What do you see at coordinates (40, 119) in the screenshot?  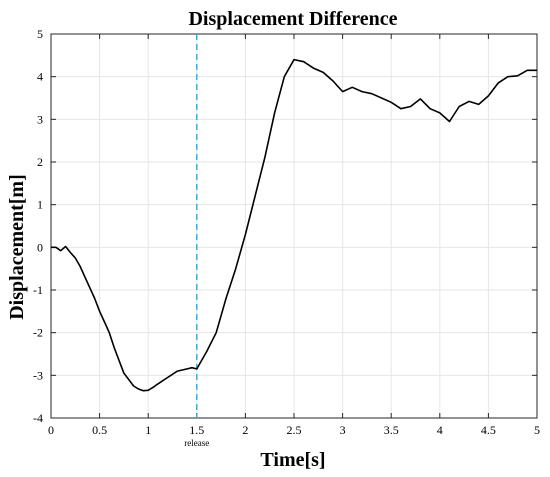 I see `y-tick-label: 3` at bounding box center [40, 119].